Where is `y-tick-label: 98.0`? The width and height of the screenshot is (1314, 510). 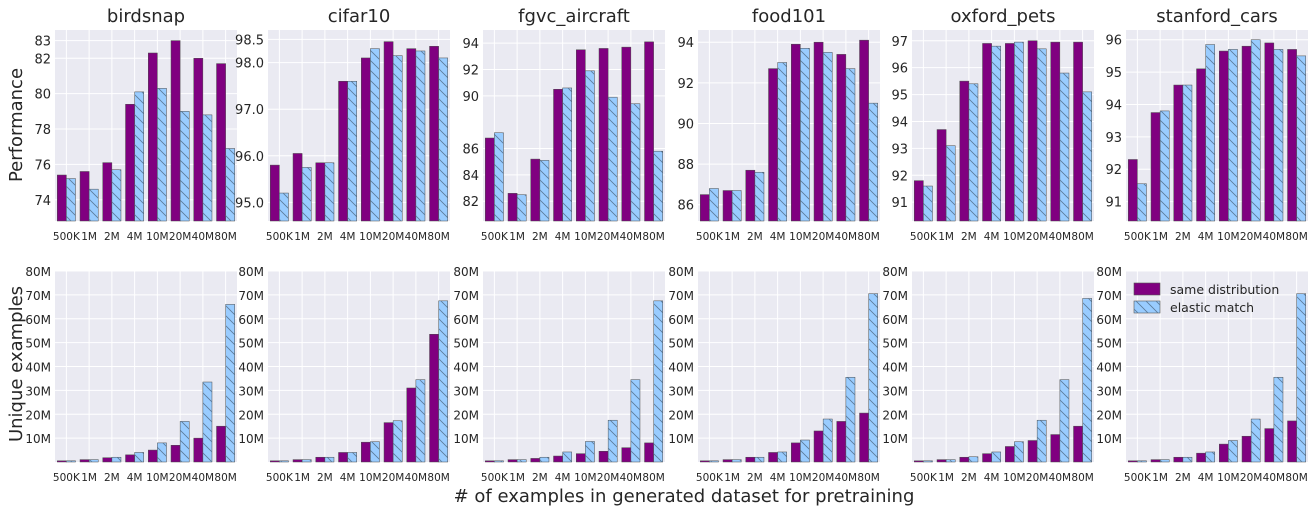 y-tick-label: 98.0 is located at coordinates (249, 64).